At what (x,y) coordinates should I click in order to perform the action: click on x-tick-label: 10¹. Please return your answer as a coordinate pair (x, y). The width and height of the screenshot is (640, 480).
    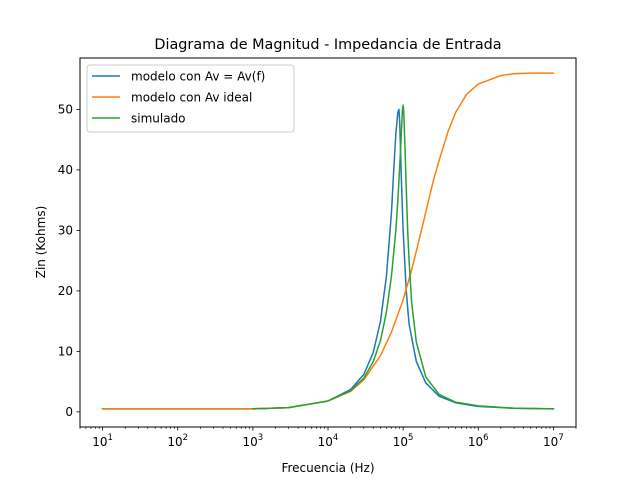
    Looking at the image, I should click on (102, 441).